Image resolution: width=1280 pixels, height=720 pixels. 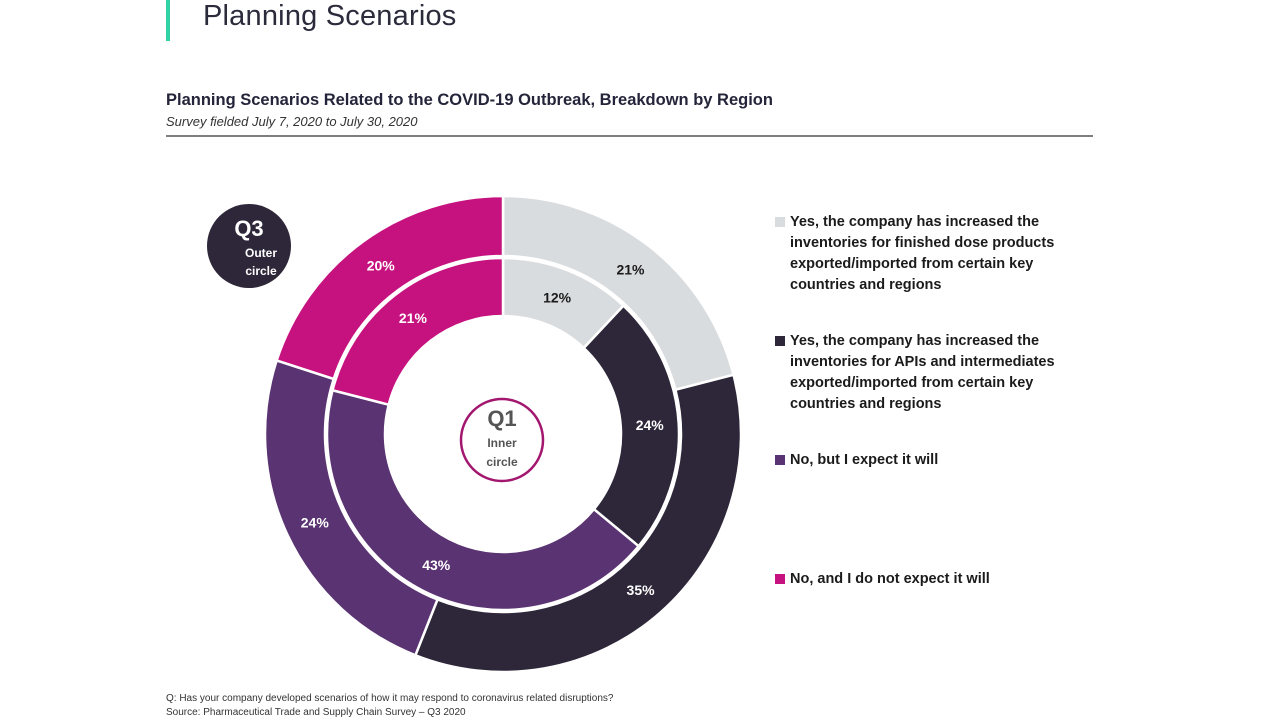 I want to click on slice-labels: 21% 35% 24% 20% 12% 24% 43% 21%, so click(x=482, y=428).